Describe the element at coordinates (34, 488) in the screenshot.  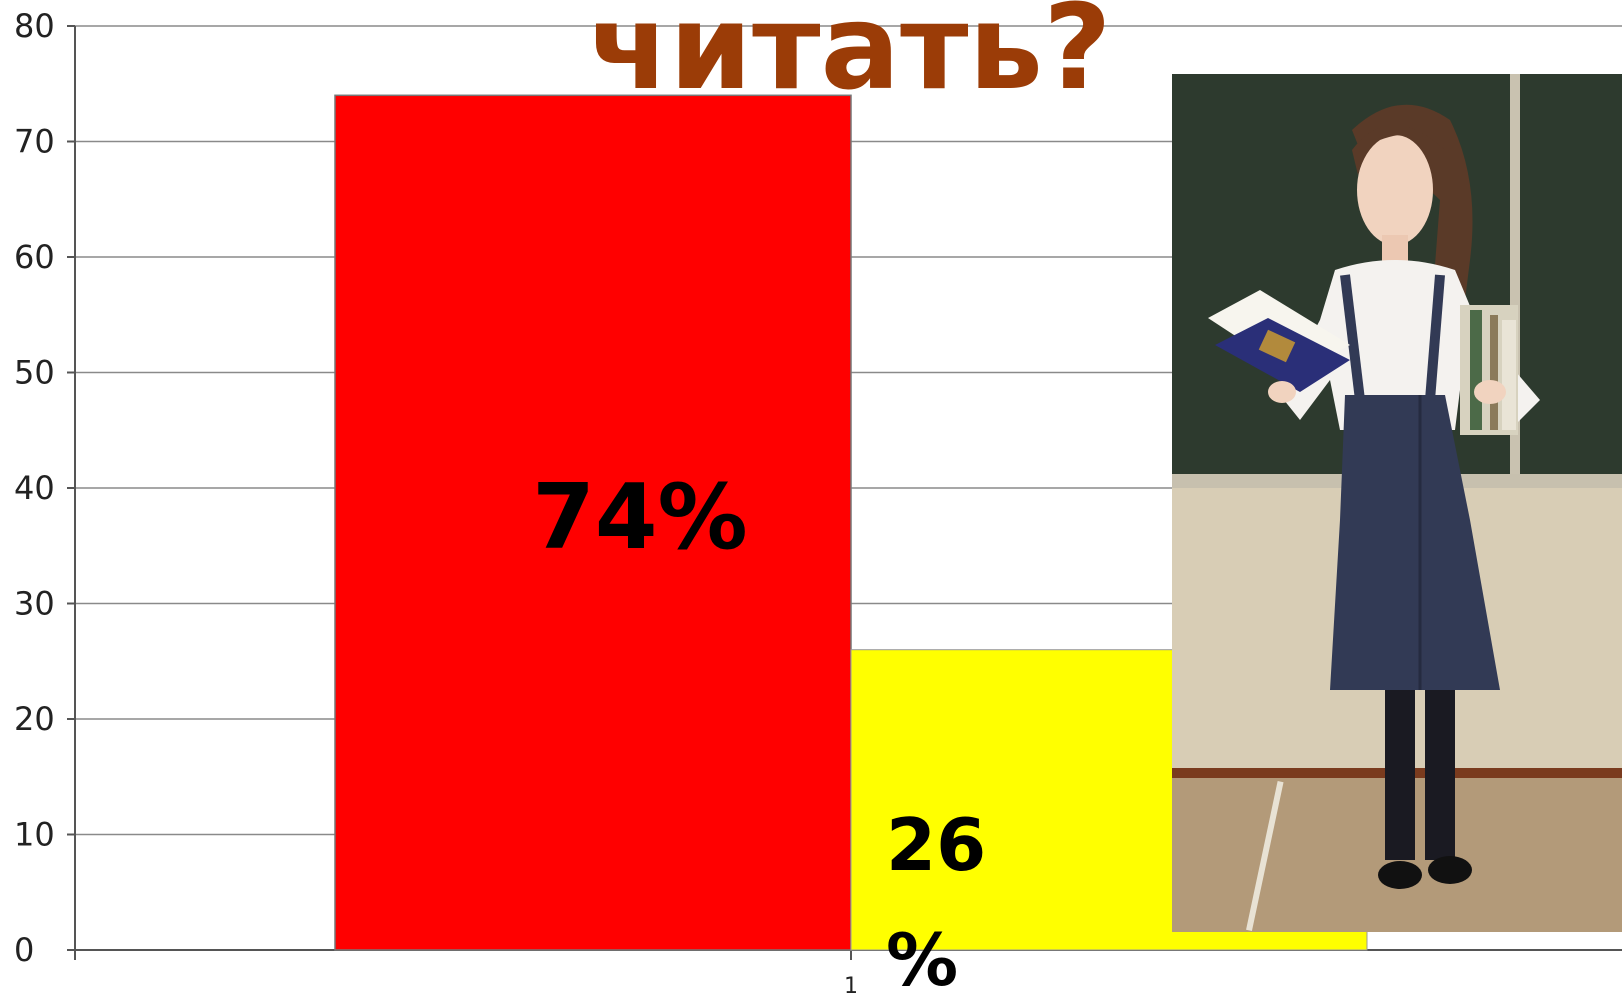
I see `y-tick-label: 40` at that location.